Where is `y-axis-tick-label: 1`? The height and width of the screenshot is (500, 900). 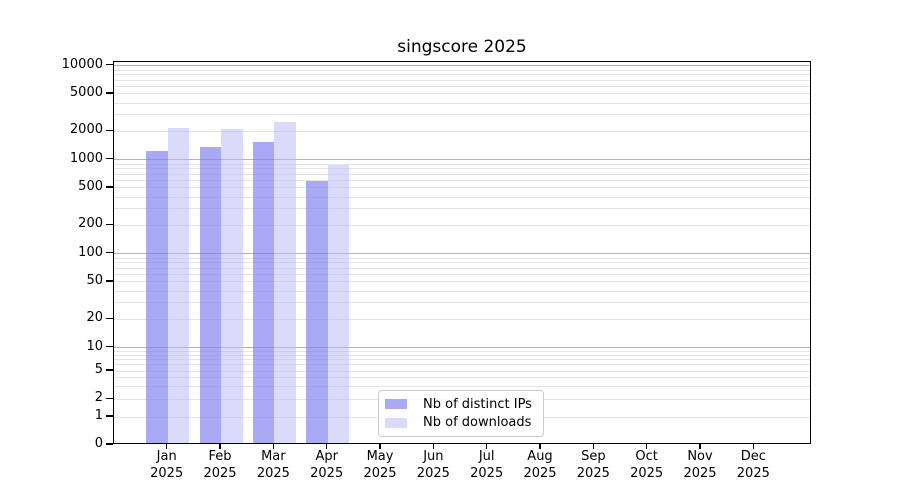
y-axis-tick-label: 1 is located at coordinates (98, 415).